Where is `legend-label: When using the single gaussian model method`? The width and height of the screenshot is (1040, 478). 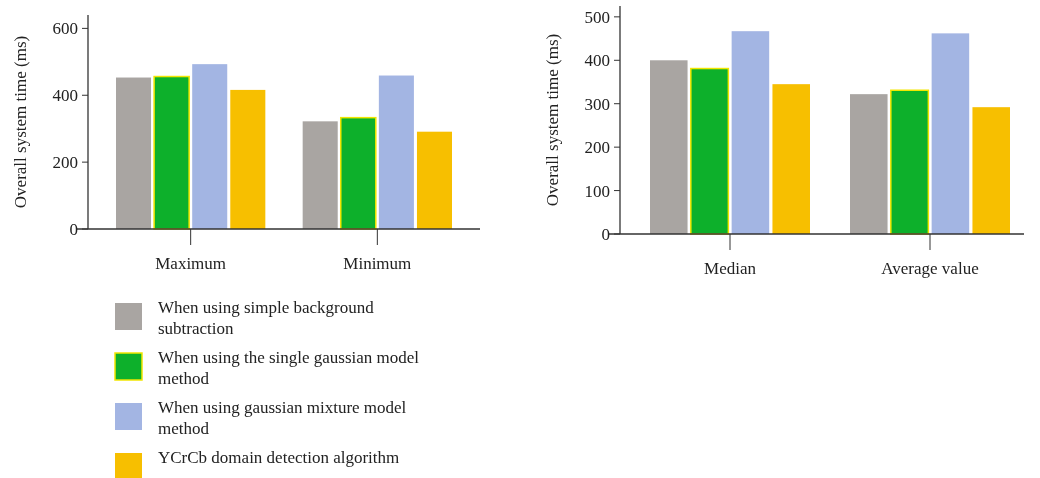
legend-label: When using the single gaussian model method is located at coordinates (289, 368).